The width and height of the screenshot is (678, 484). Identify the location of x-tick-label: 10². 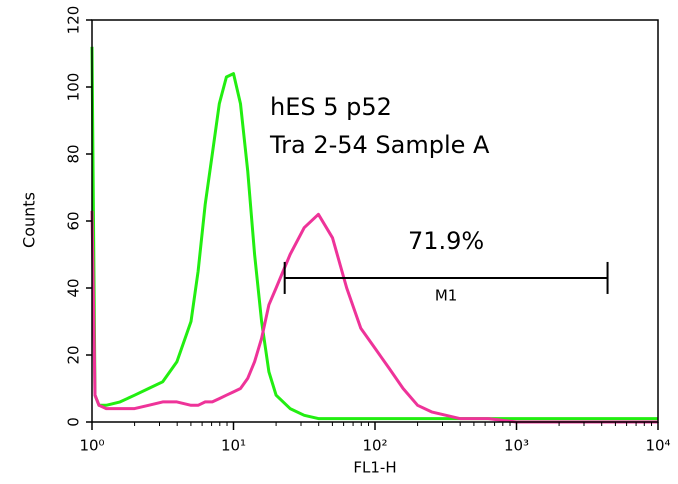
(374, 446).